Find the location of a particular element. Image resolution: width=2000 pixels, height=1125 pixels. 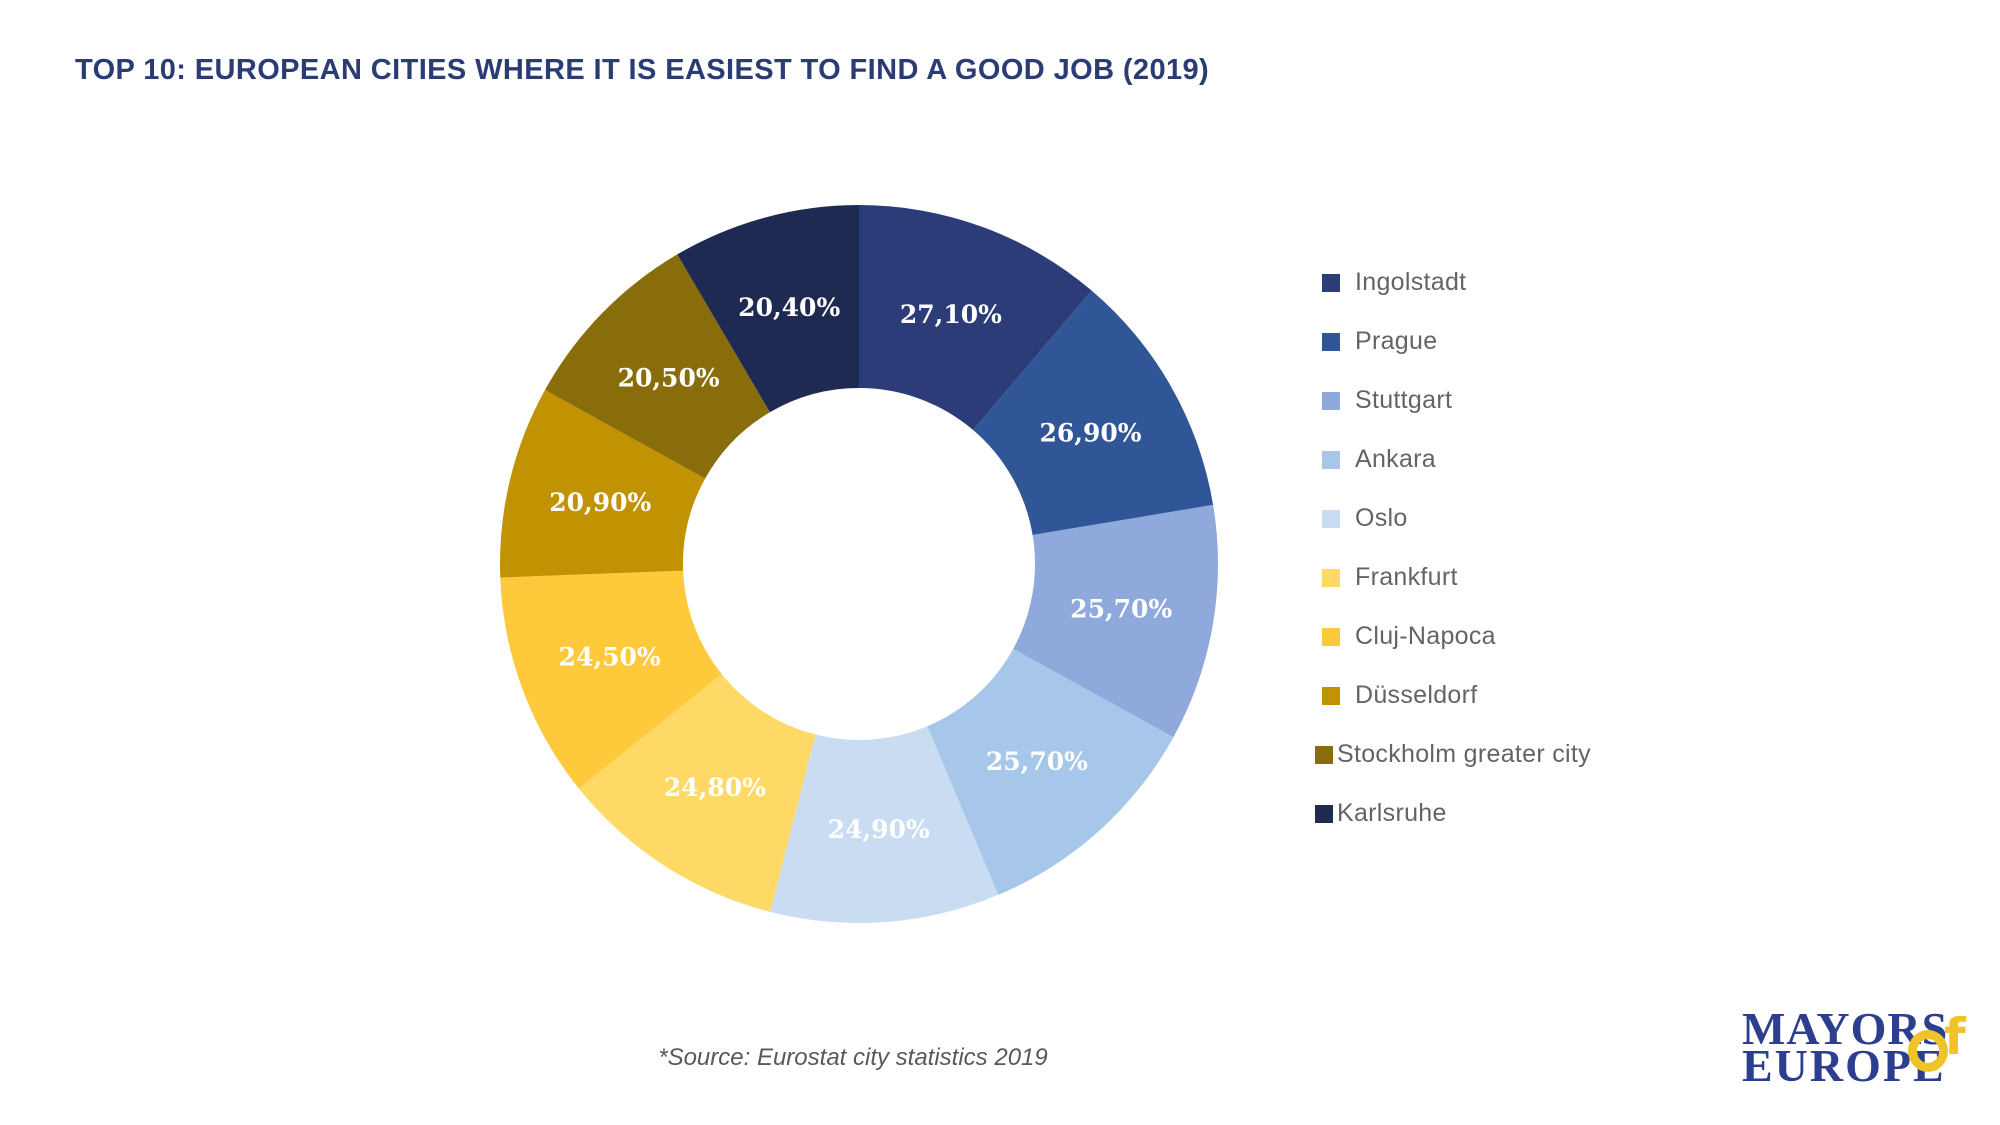

legend-label: Oslo is located at coordinates (1381, 518).